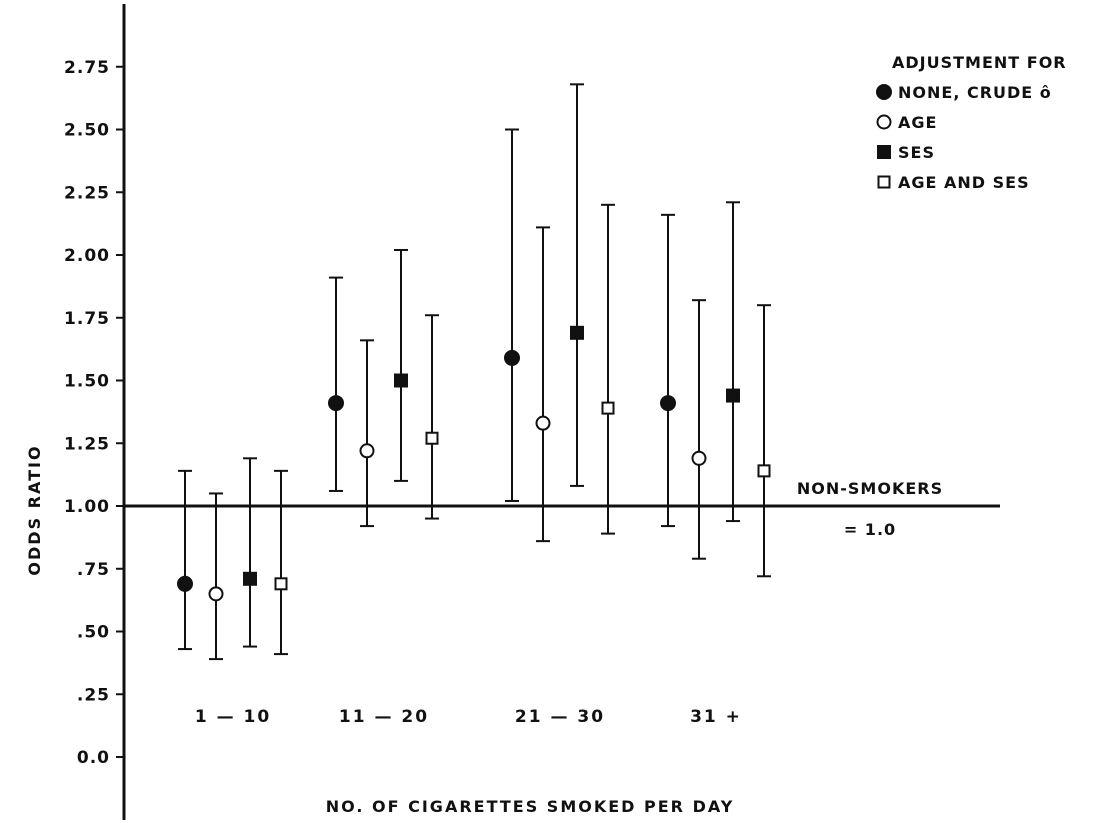 This screenshot has height=823, width=1094. What do you see at coordinates (468, 717) in the screenshot?
I see `category-labels: 1 — 10 11 — 20 21 — 30 31 +` at bounding box center [468, 717].